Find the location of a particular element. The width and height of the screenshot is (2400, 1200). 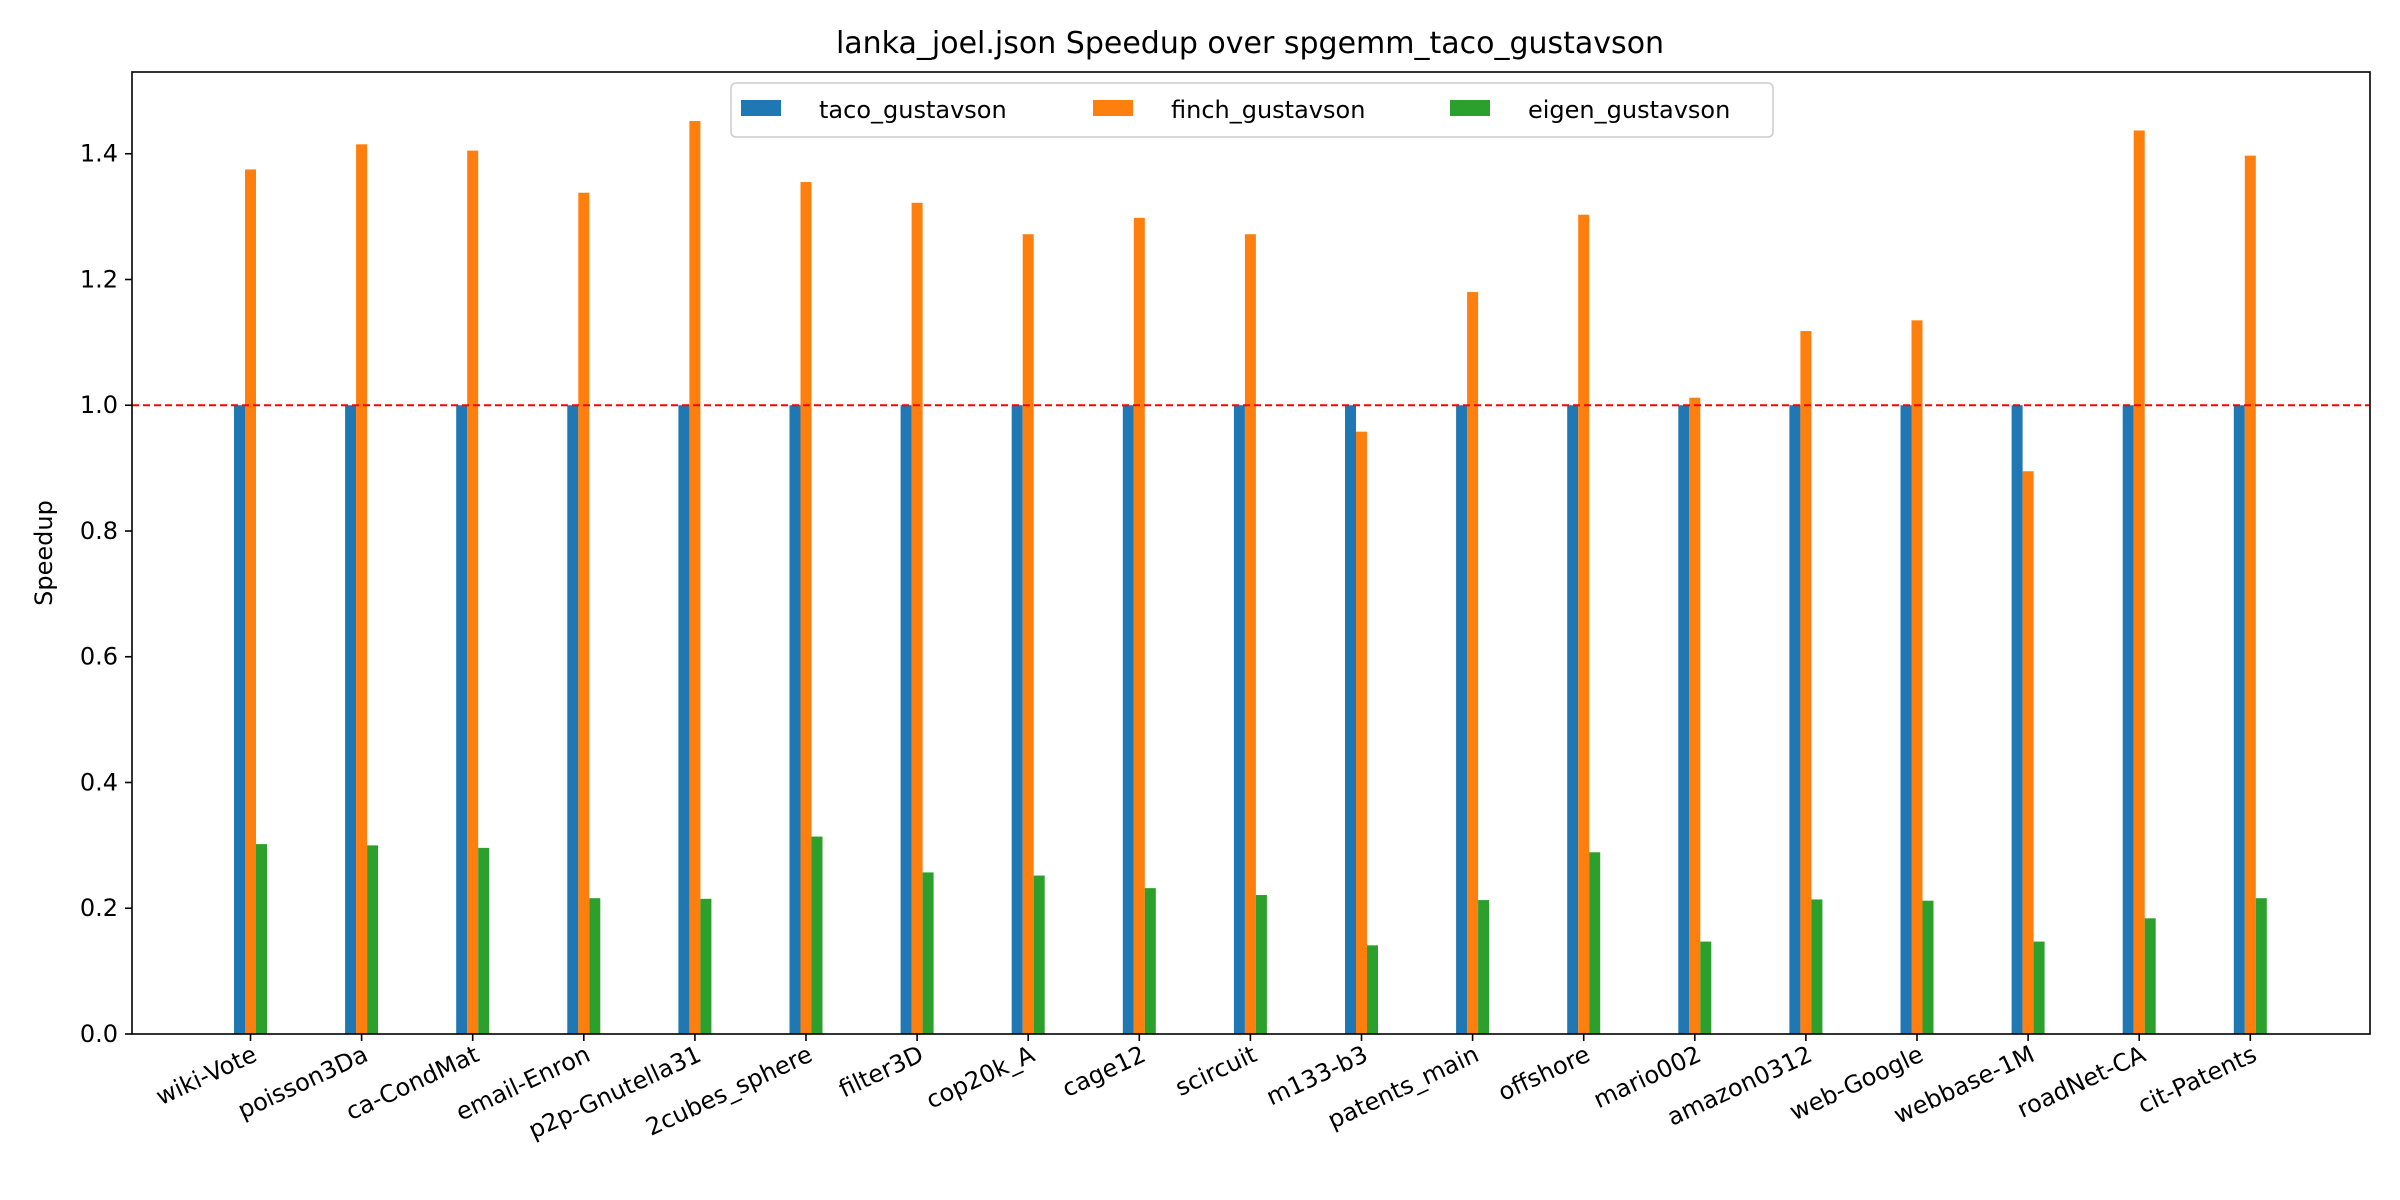

y-axis-label: Speedup is located at coordinates (44, 553).